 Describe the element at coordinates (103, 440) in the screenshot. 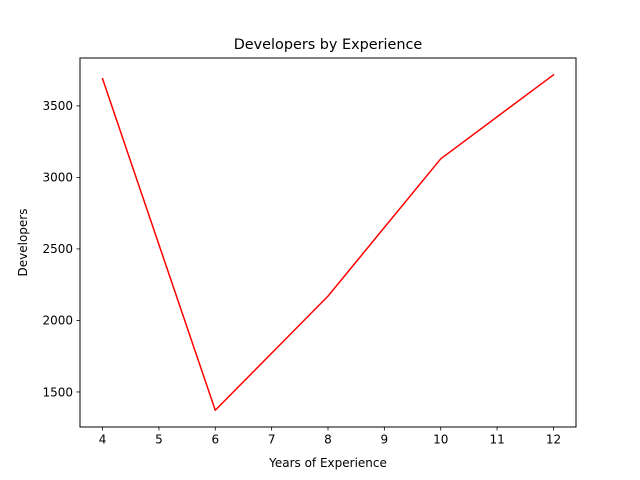

I see `x-tick-label: 4` at that location.